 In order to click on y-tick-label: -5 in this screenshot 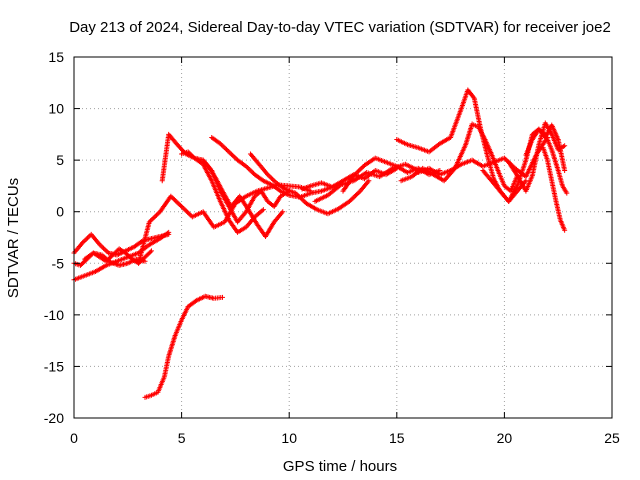, I will do `click(58, 263)`.